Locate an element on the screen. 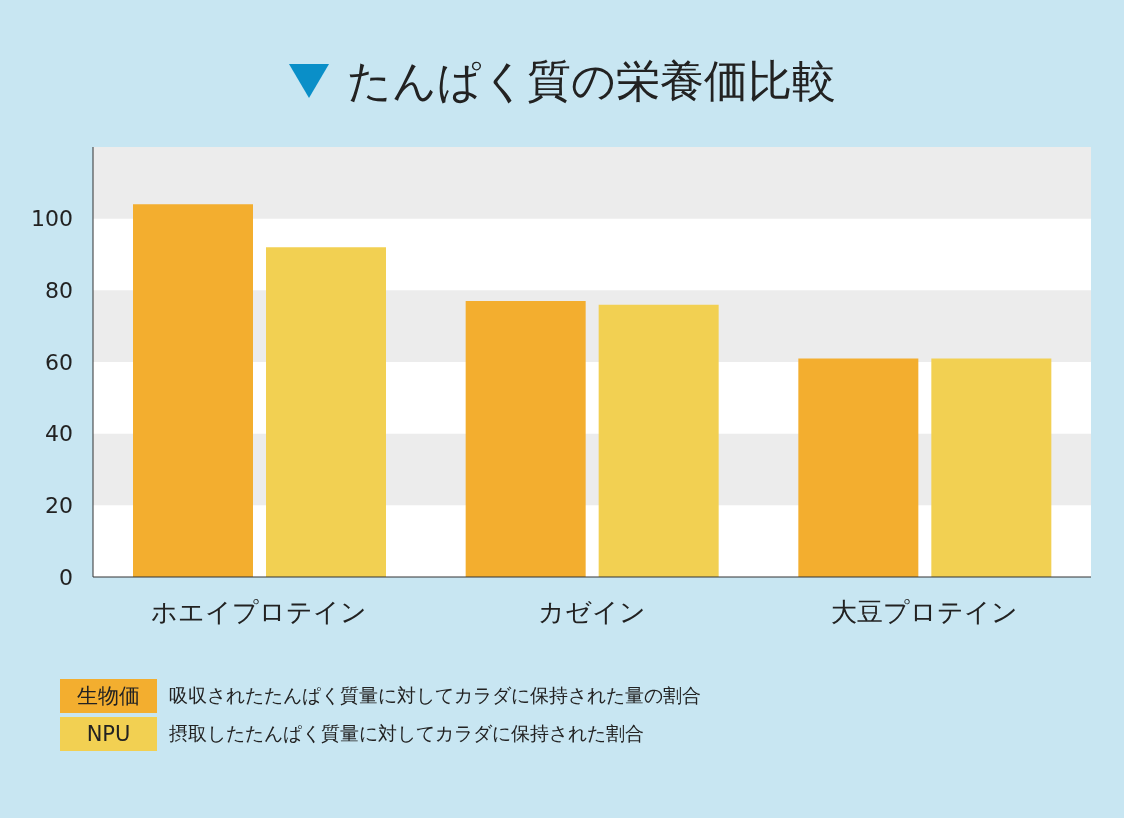 The width and height of the screenshot is (1124, 818). x-tick-label: カゼイン is located at coordinates (592, 612).